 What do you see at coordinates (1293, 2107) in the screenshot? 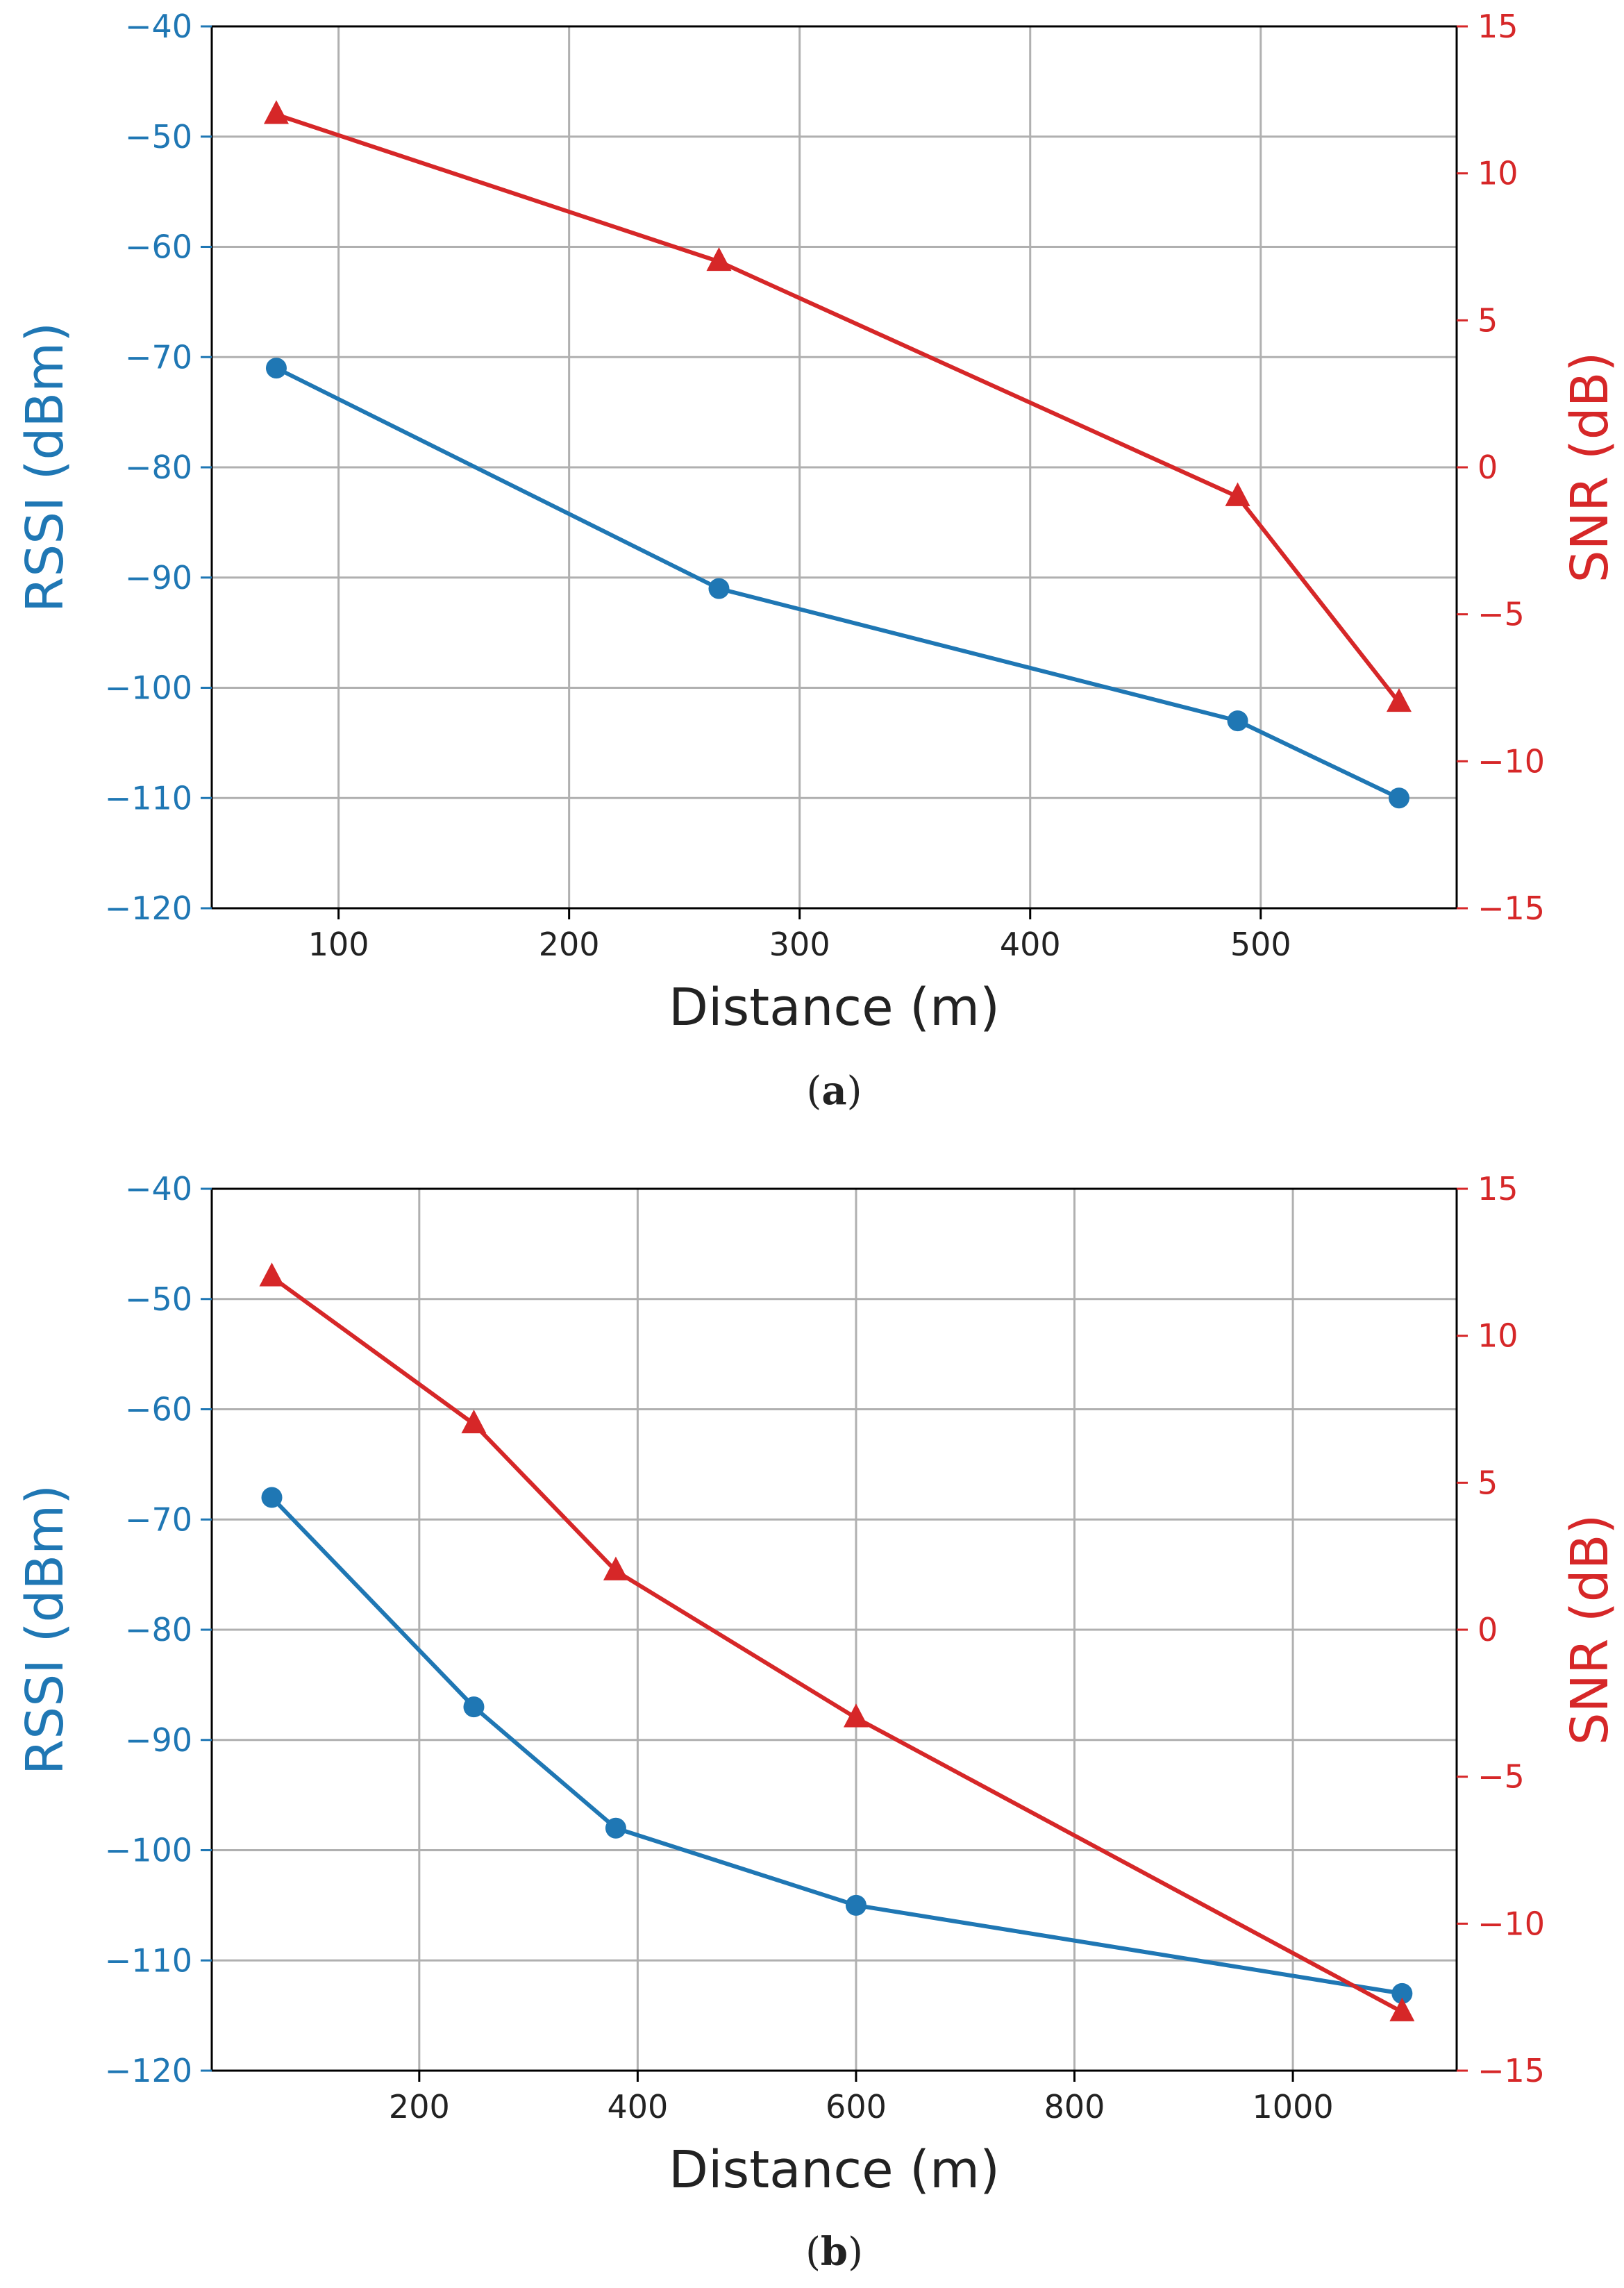
I see `x-tick-label: 1000` at bounding box center [1293, 2107].